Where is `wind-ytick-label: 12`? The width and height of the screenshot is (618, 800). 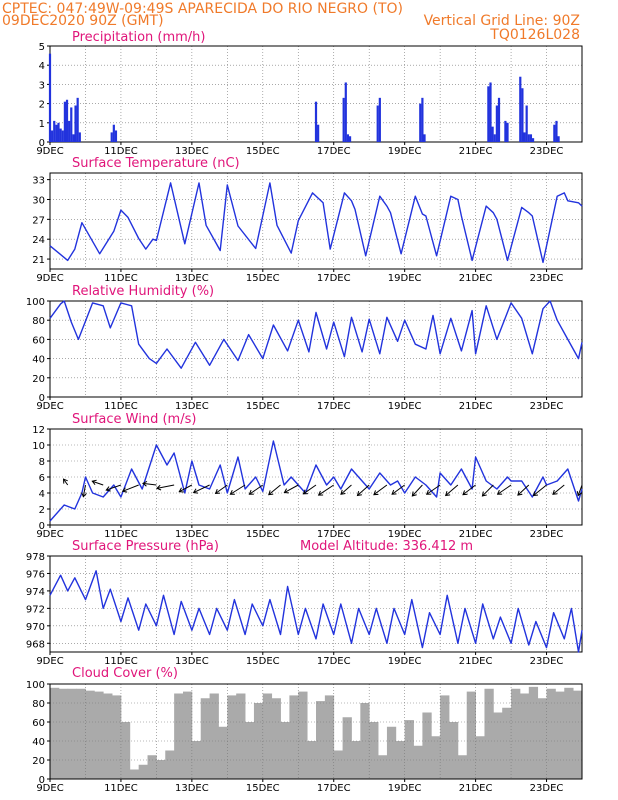
wind-ytick-label: 12 is located at coordinates (38, 430).